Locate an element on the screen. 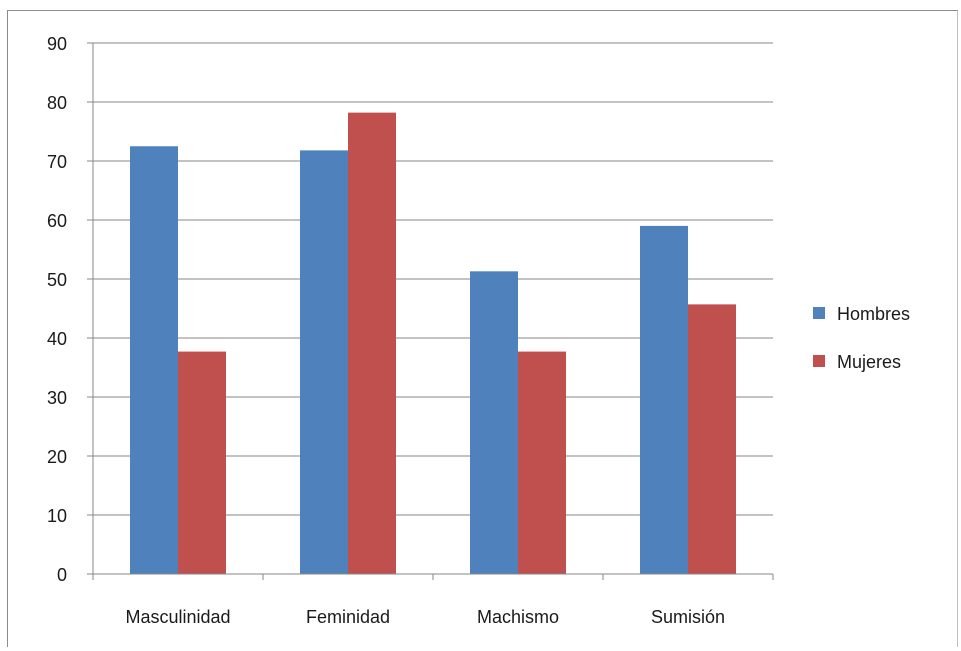 This screenshot has width=961, height=651. x-tick-label: Feminidad is located at coordinates (348, 617).